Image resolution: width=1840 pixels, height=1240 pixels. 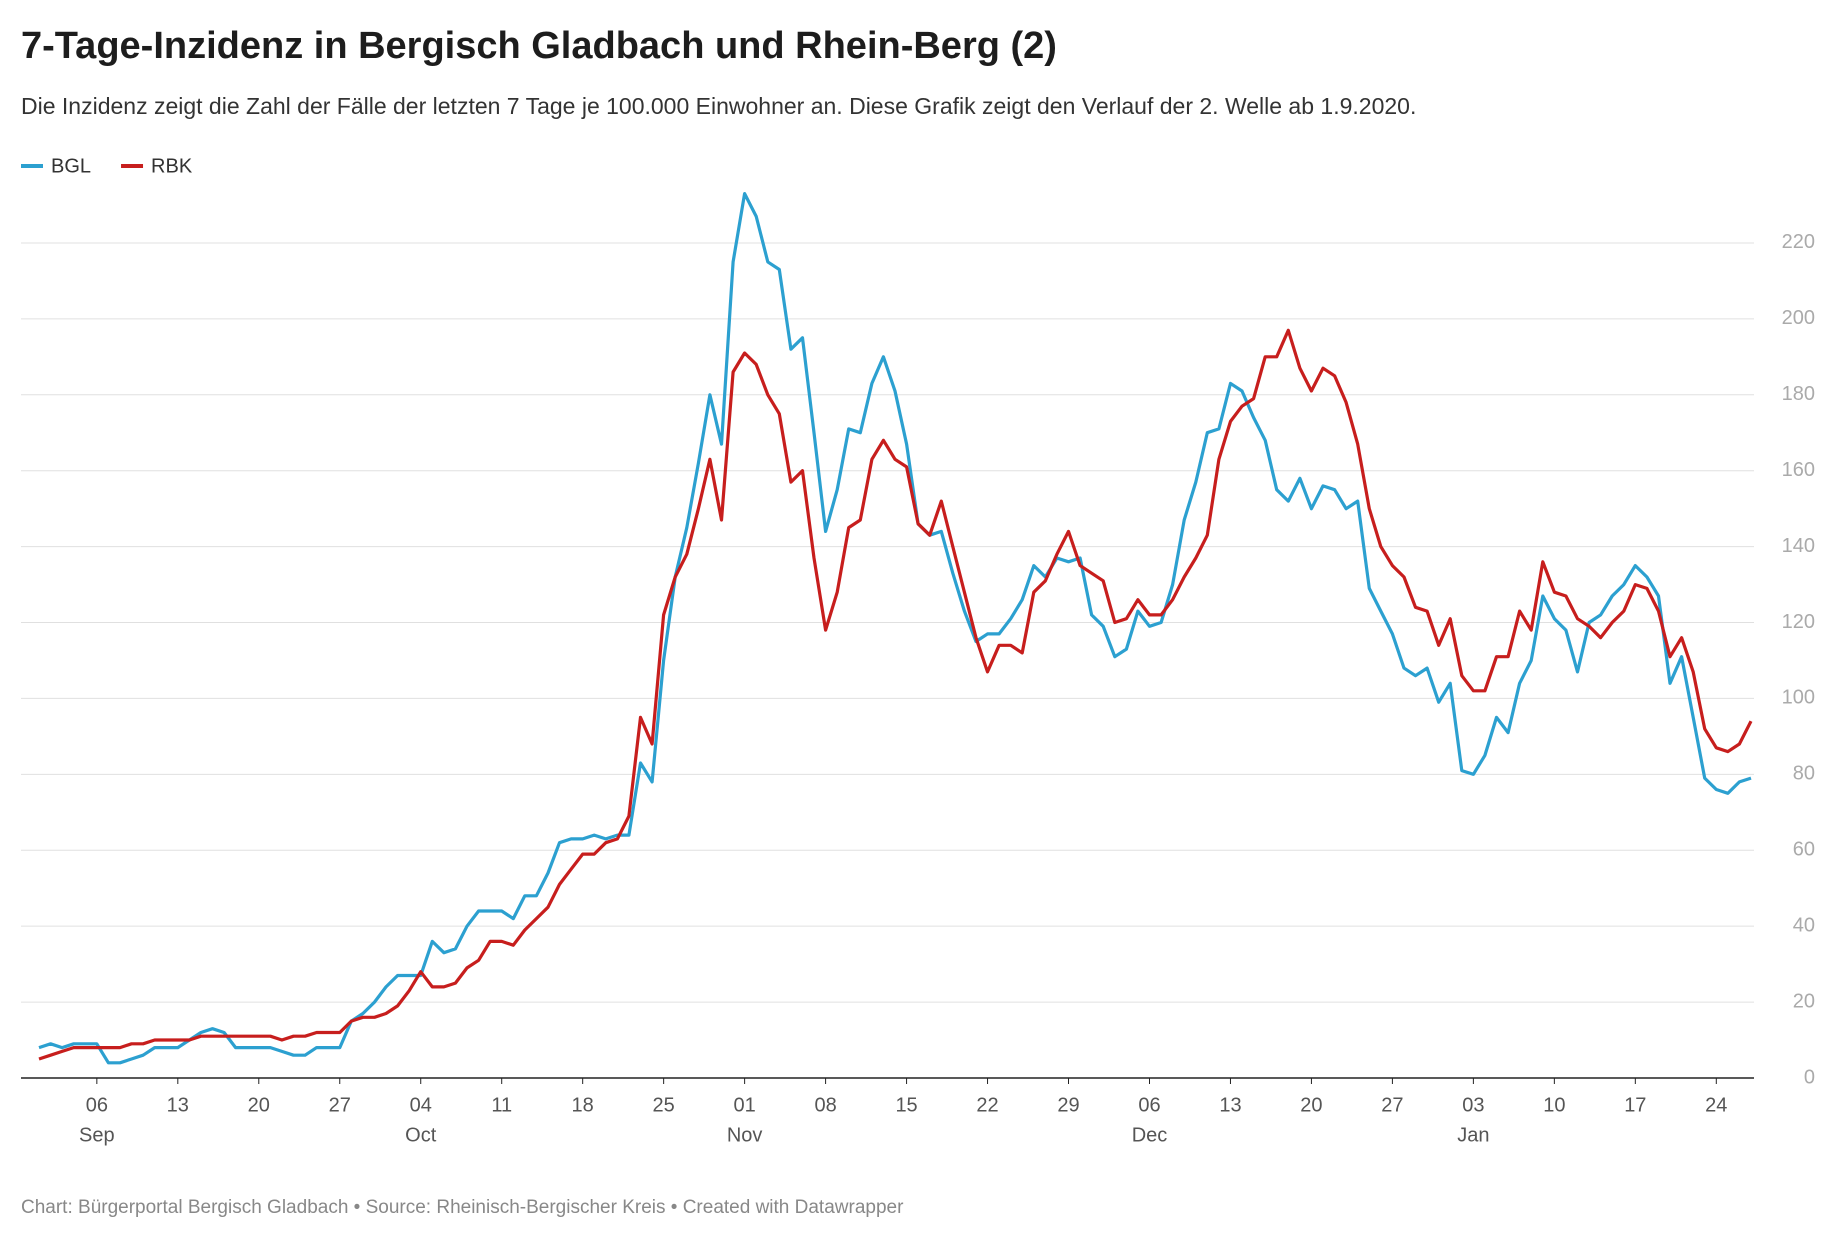 I want to click on x-tick-label: 08, so click(x=825, y=1105).